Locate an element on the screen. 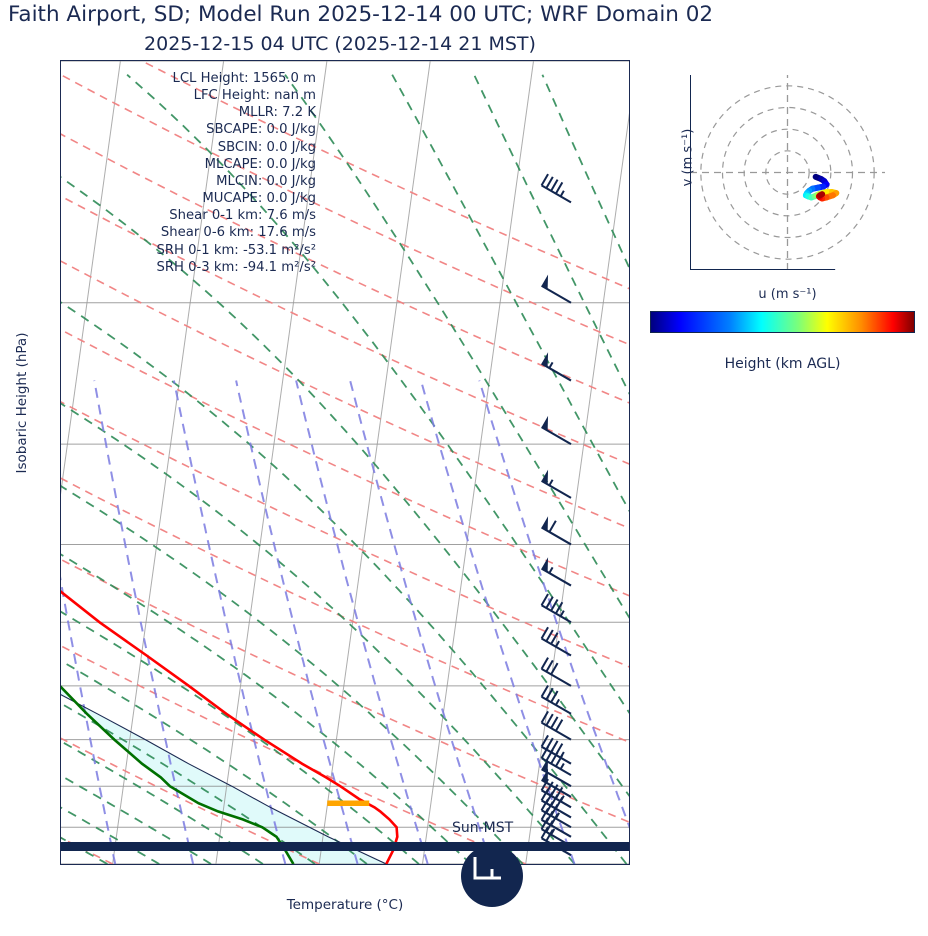 This screenshot has height=936, width=928. surface-station-marker is located at coordinates (492, 876).